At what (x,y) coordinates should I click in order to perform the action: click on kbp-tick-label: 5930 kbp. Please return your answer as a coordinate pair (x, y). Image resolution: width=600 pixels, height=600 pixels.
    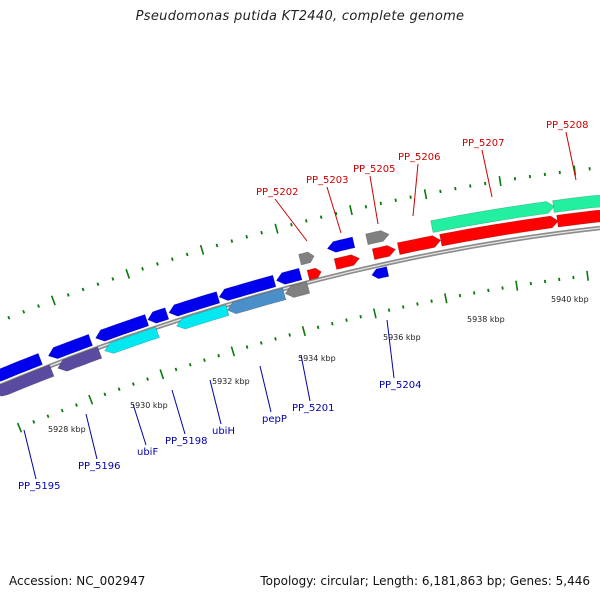
    Looking at the image, I should click on (149, 405).